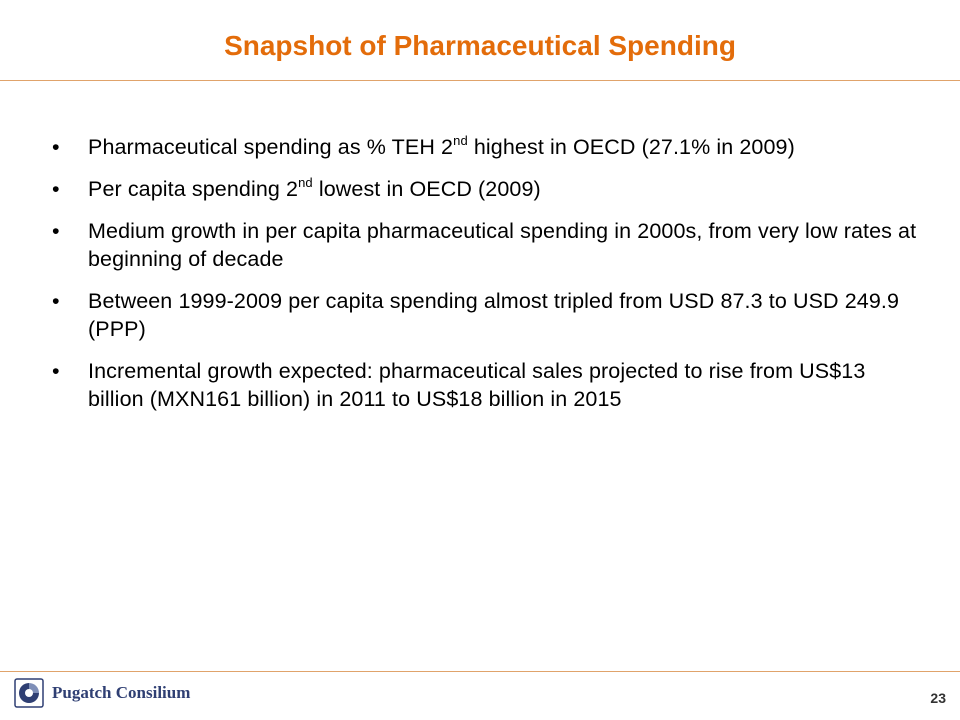 This screenshot has width=960, height=720. I want to click on title-divider, so click(480, 80).